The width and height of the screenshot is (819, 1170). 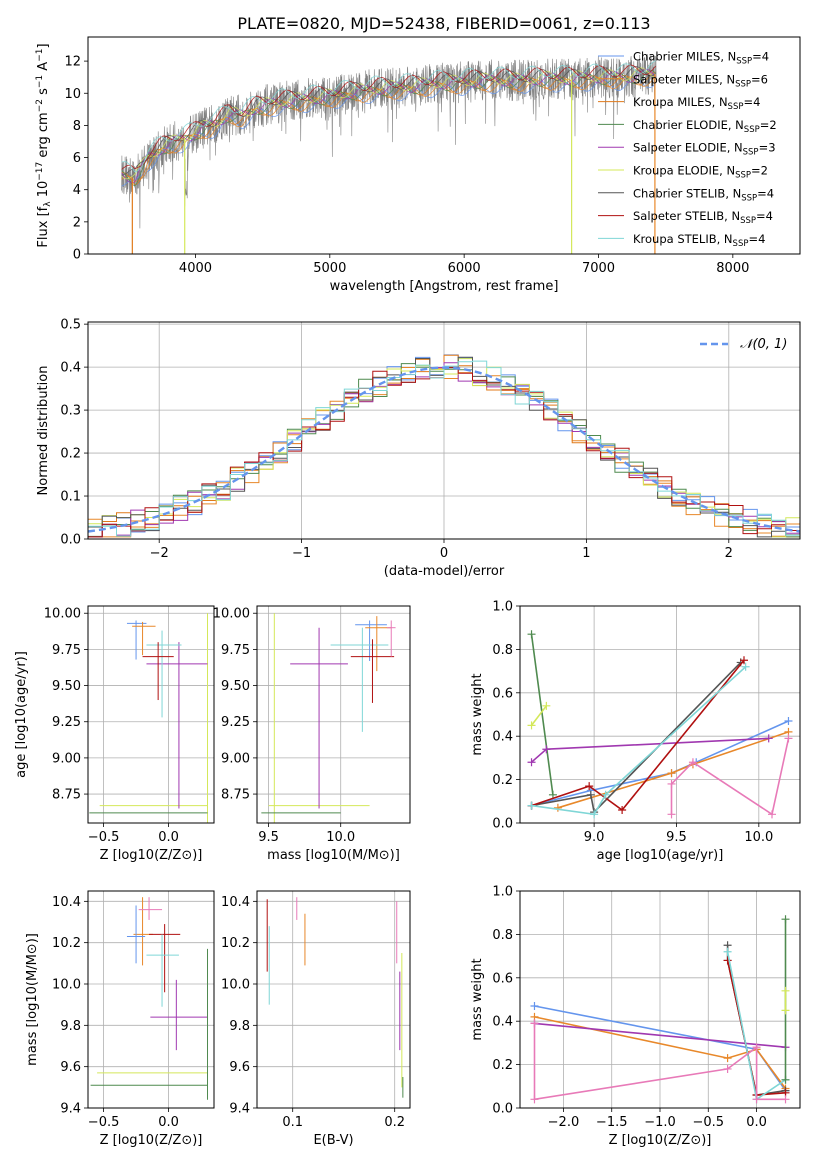 What do you see at coordinates (77, 190) in the screenshot?
I see `y-tick-label: 4` at bounding box center [77, 190].